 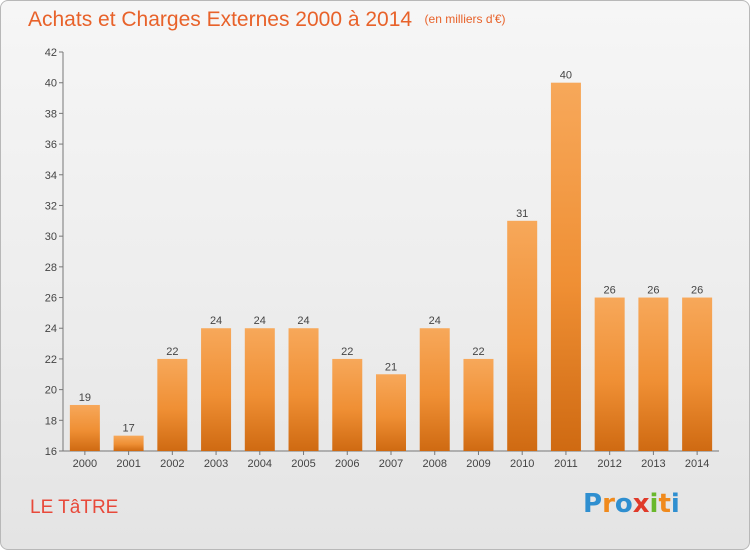 I want to click on y-tick-label: 38, so click(x=51, y=114).